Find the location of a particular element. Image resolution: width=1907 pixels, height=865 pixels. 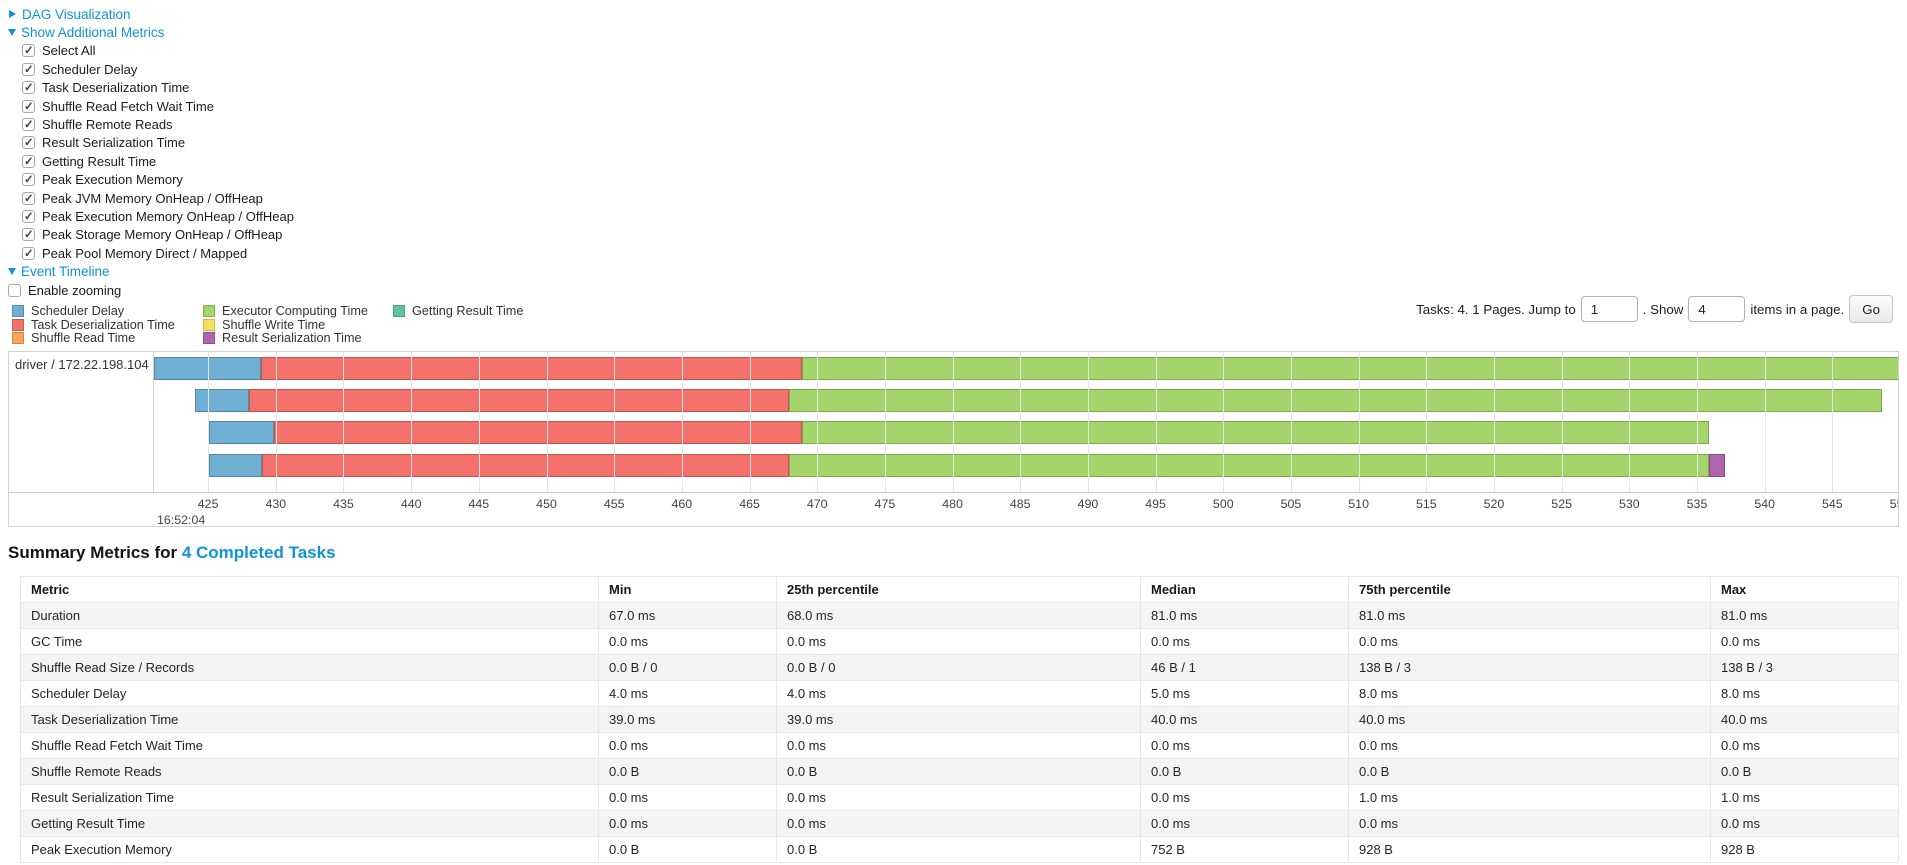

event-timeline-toggle: Event Timeline is located at coordinates (59, 271).